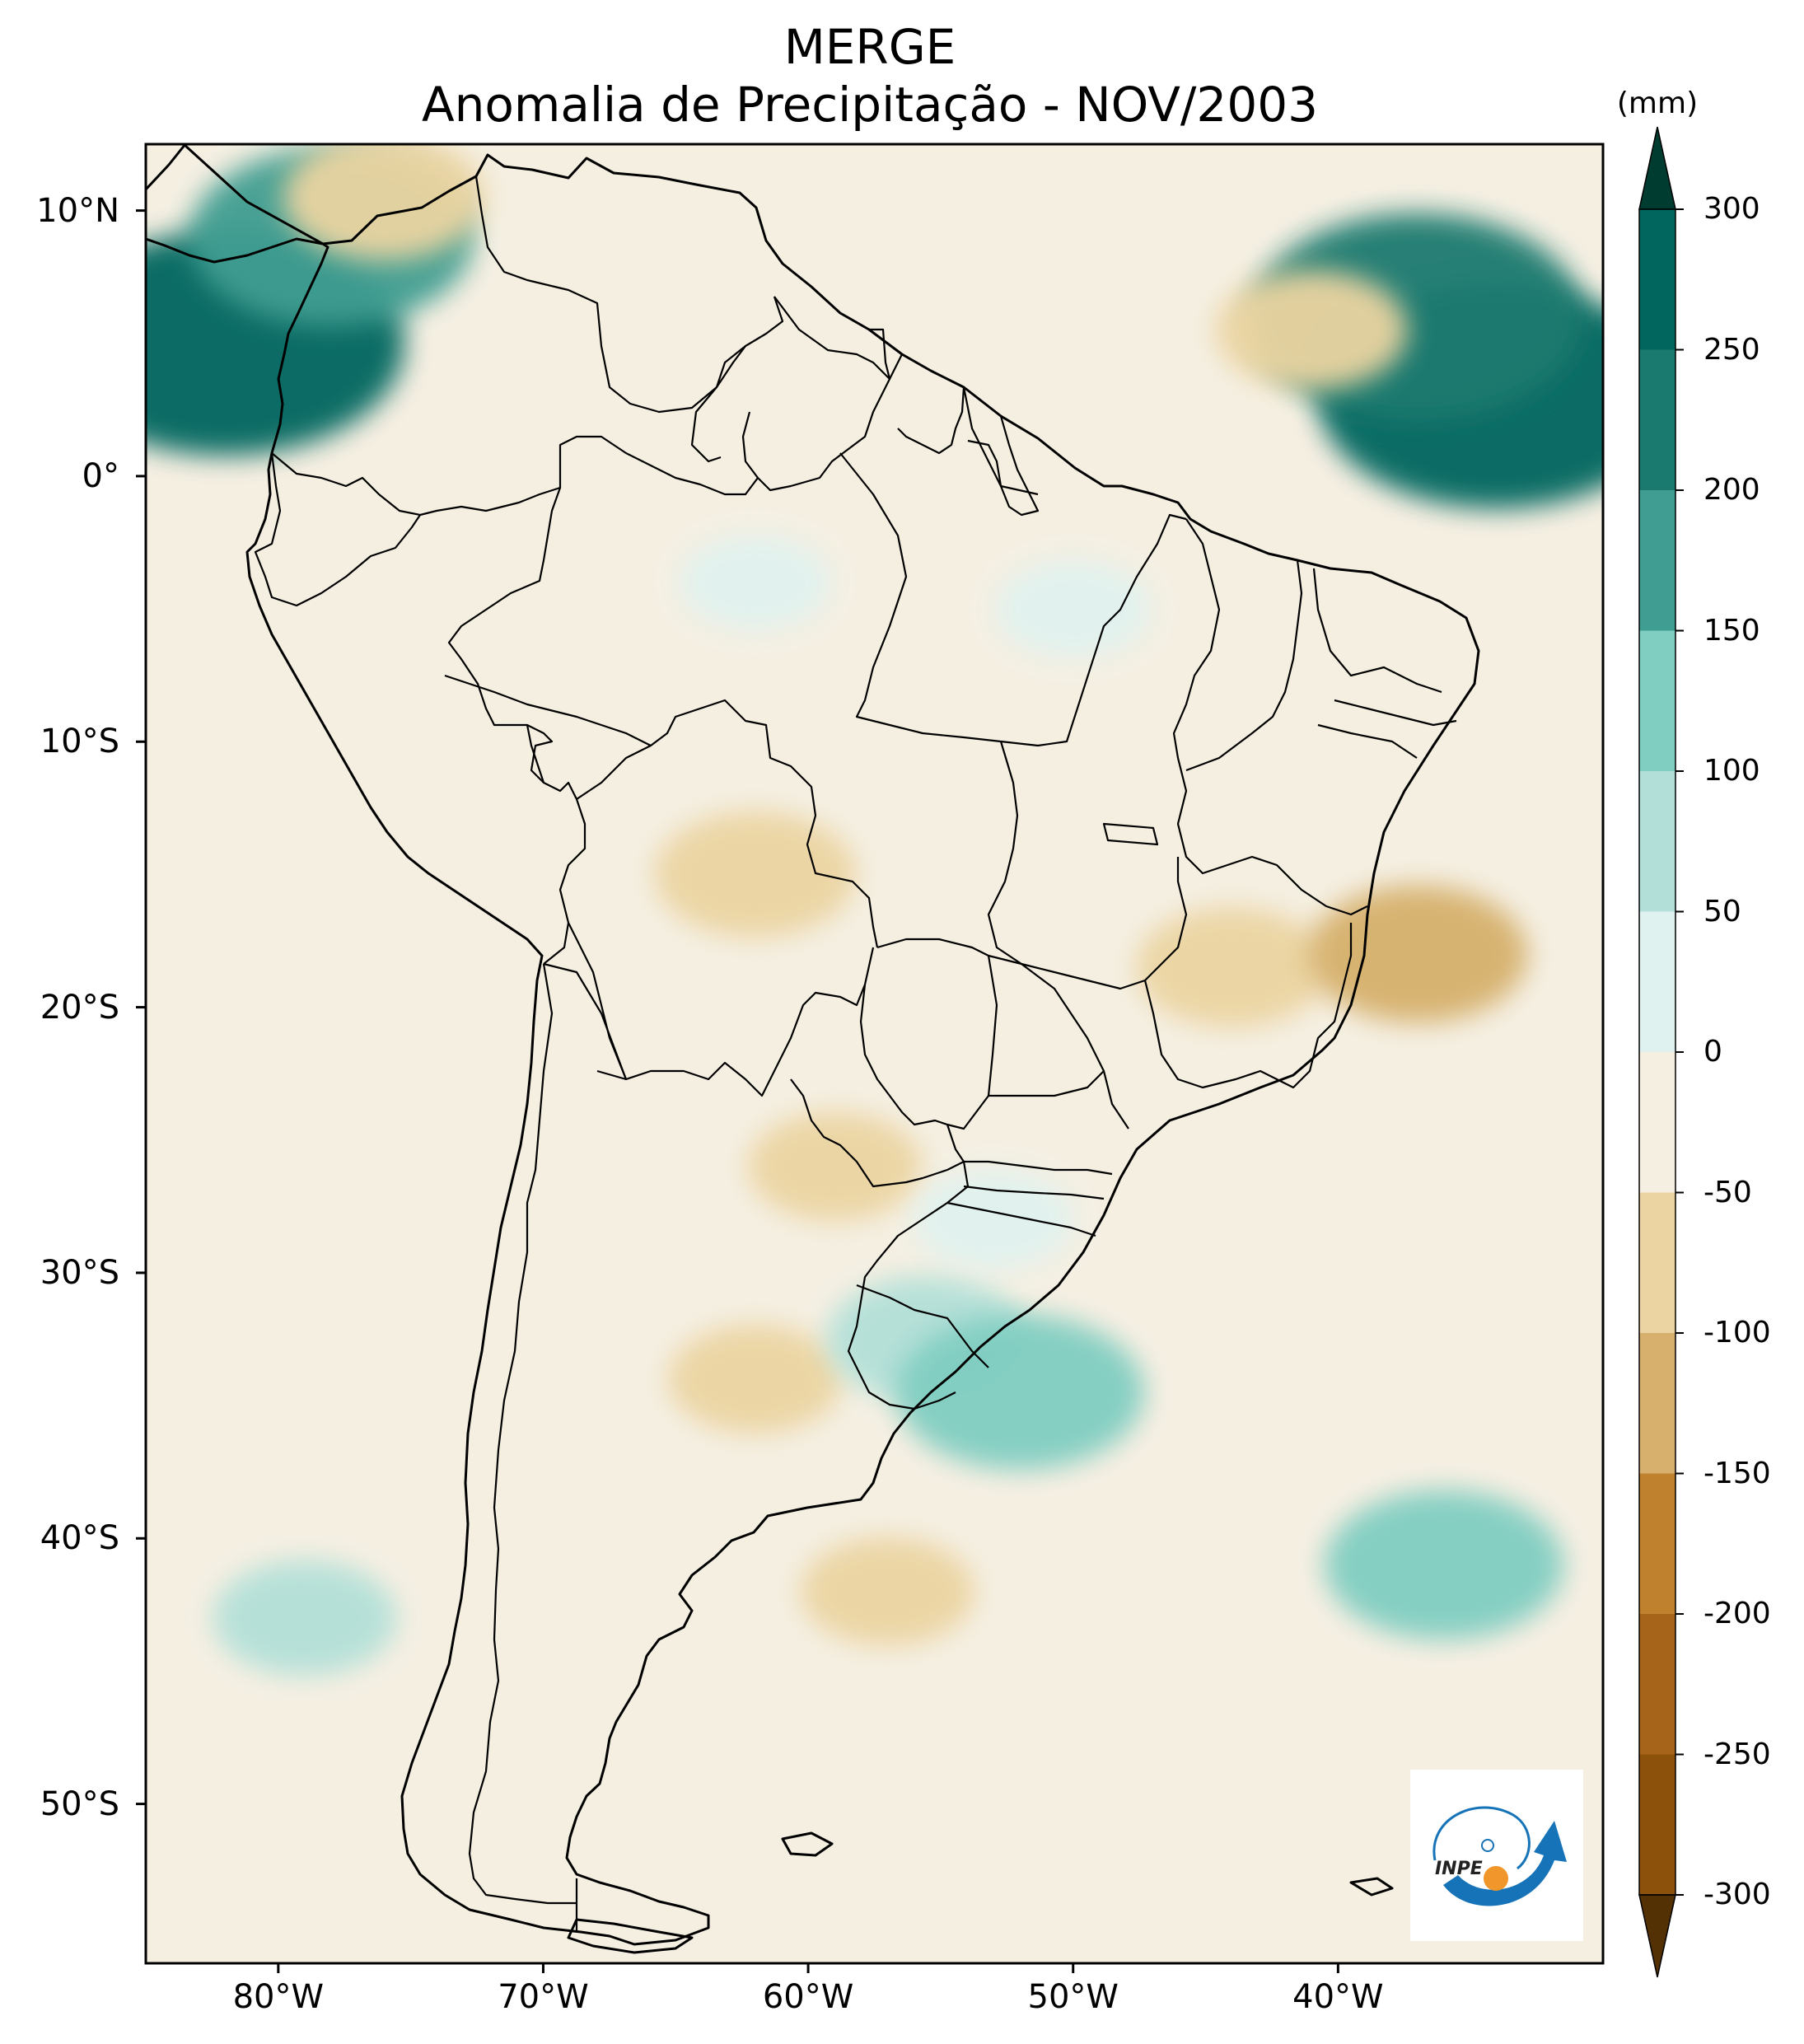 The width and height of the screenshot is (1804, 2044). What do you see at coordinates (1073, 1997) in the screenshot?
I see `lon-tick-label: 50°W` at bounding box center [1073, 1997].